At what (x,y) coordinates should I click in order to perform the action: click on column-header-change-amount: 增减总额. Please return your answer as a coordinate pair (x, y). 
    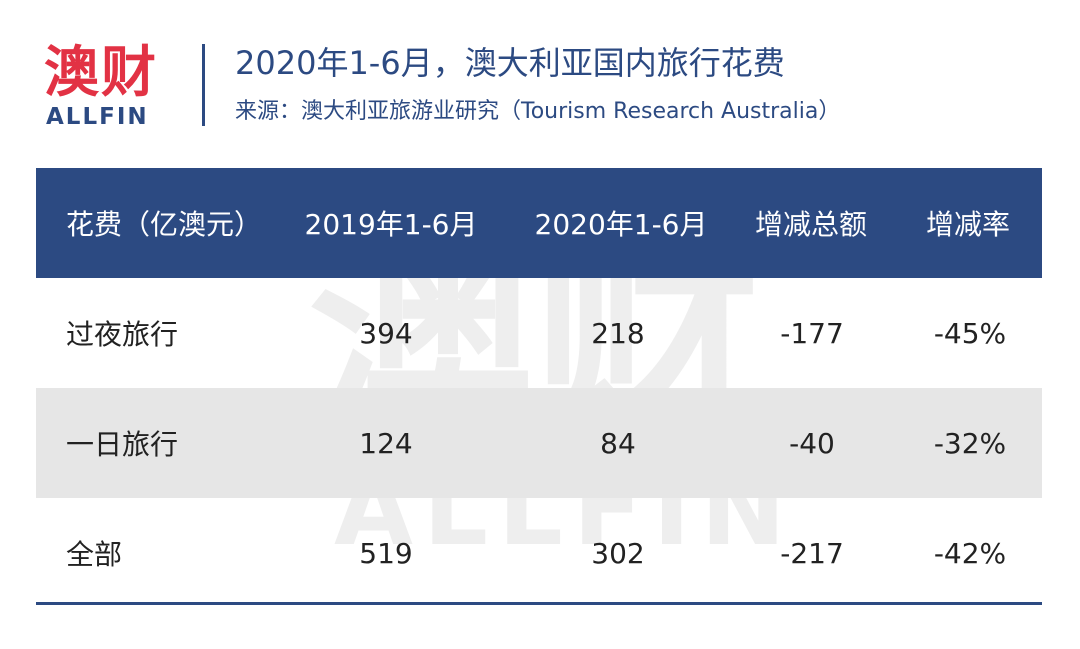
    Looking at the image, I should click on (810, 224).